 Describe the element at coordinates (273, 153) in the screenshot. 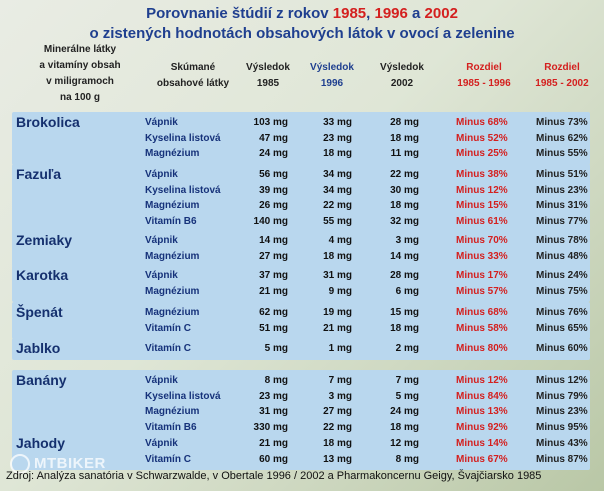

I see `value-1985: 24 mg` at that location.